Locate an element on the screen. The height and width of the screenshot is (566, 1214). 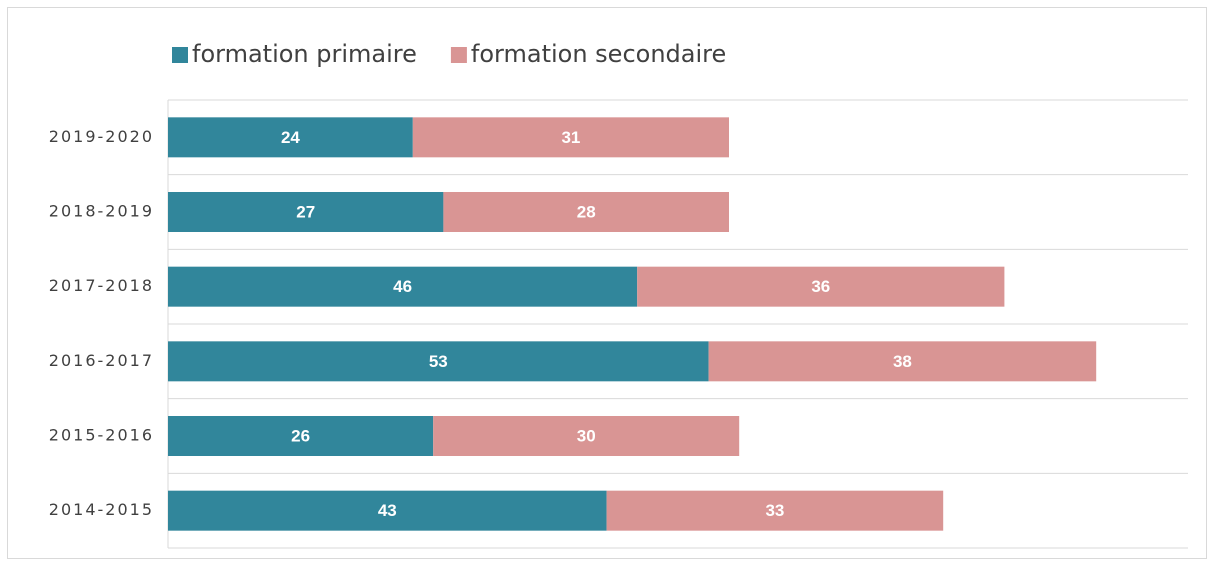
data-label: 28 is located at coordinates (586, 211).